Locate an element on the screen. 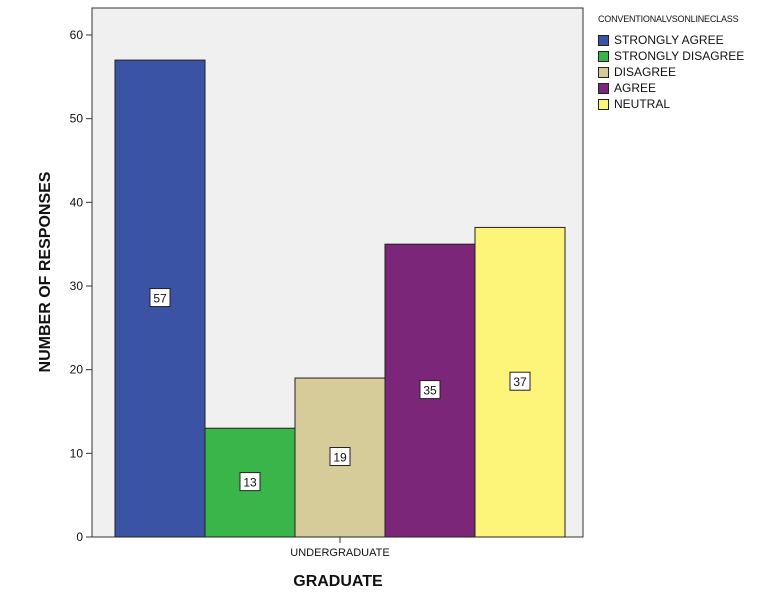 Image resolution: width=768 pixels, height=602 pixels. legend-title: CONVENTIONALVSONLINECLASS is located at coordinates (668, 19).